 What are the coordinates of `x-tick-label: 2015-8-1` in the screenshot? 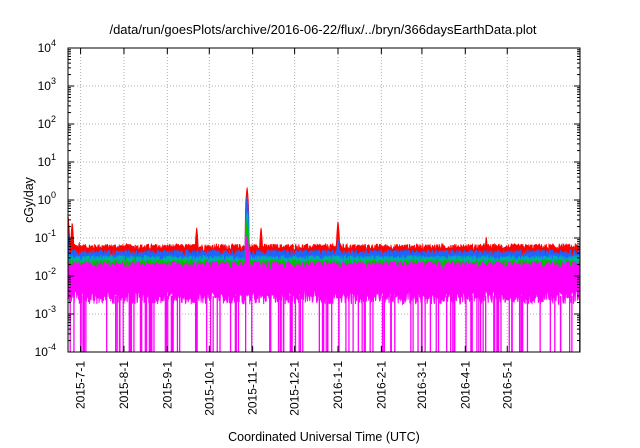 It's located at (124, 385).